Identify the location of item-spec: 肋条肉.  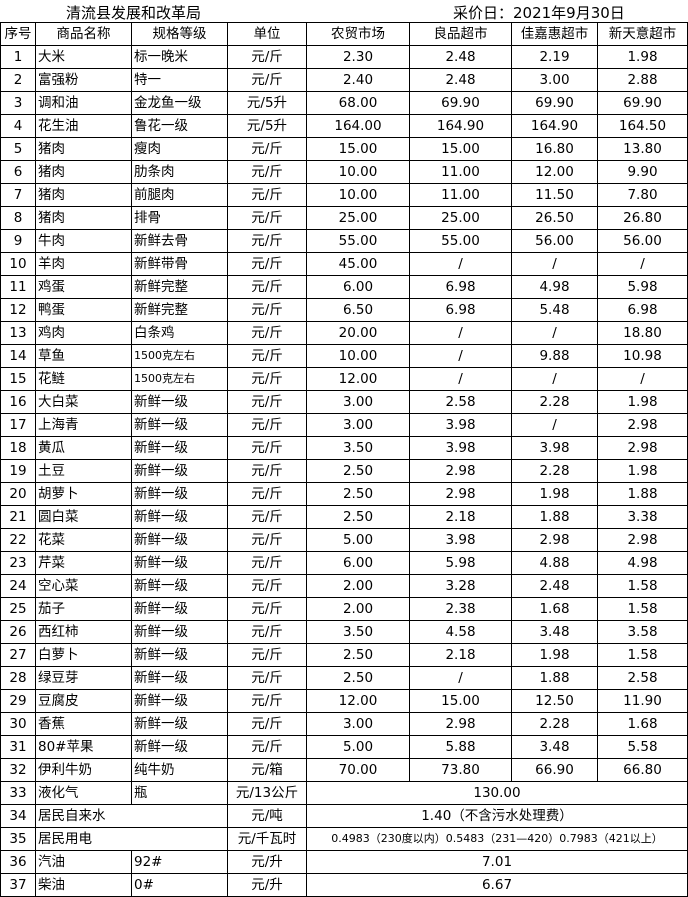
(179, 172).